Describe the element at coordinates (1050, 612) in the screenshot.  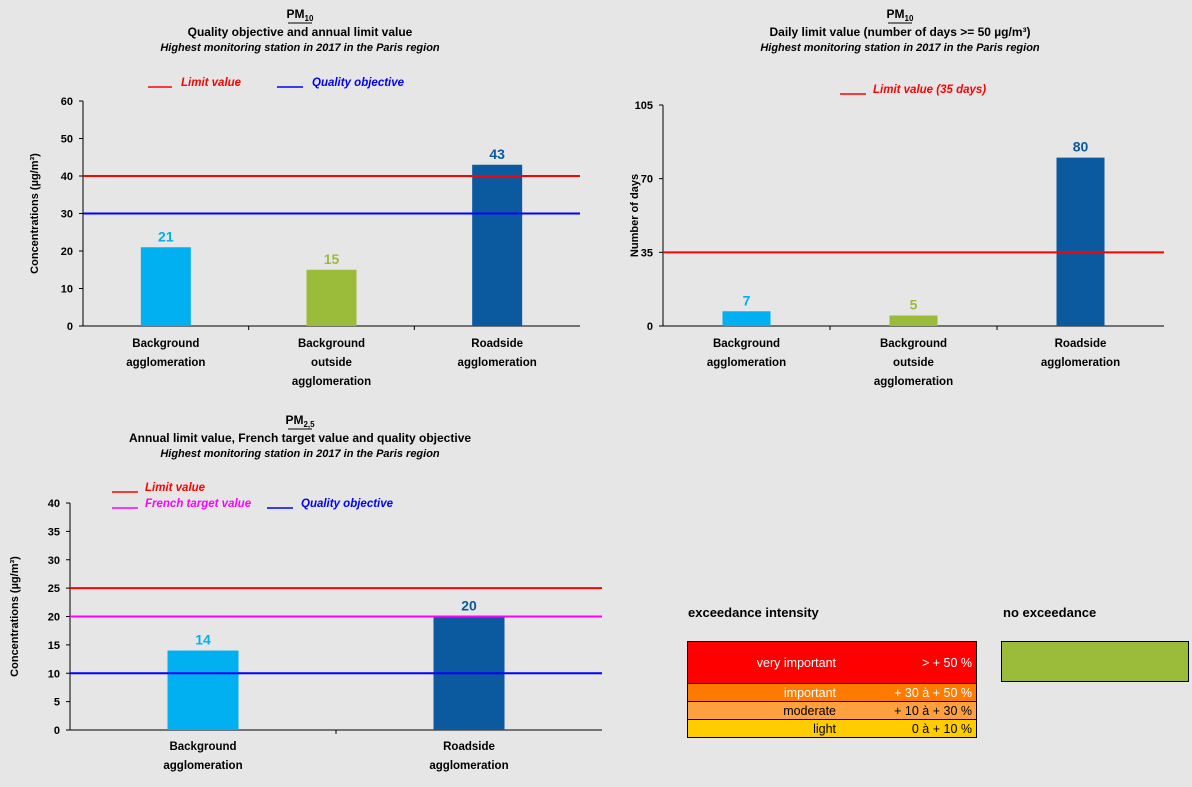
I see `no-exceedance-title: no exceedance` at that location.